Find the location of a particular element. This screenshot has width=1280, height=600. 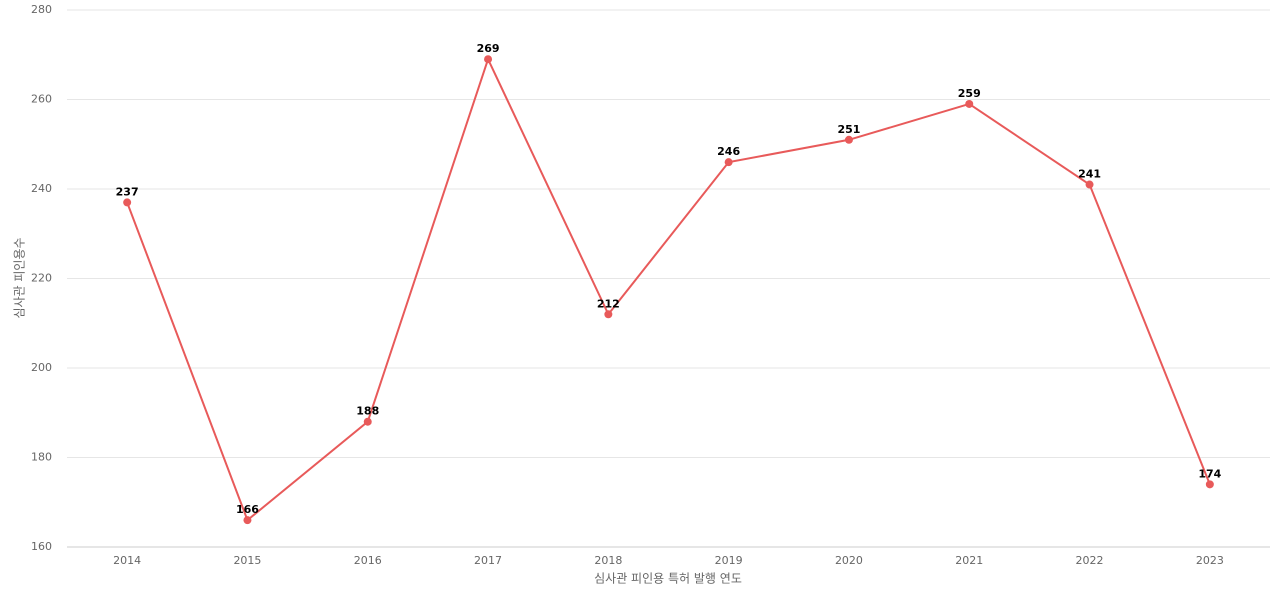

y-tick-label: 200 is located at coordinates (41, 367).